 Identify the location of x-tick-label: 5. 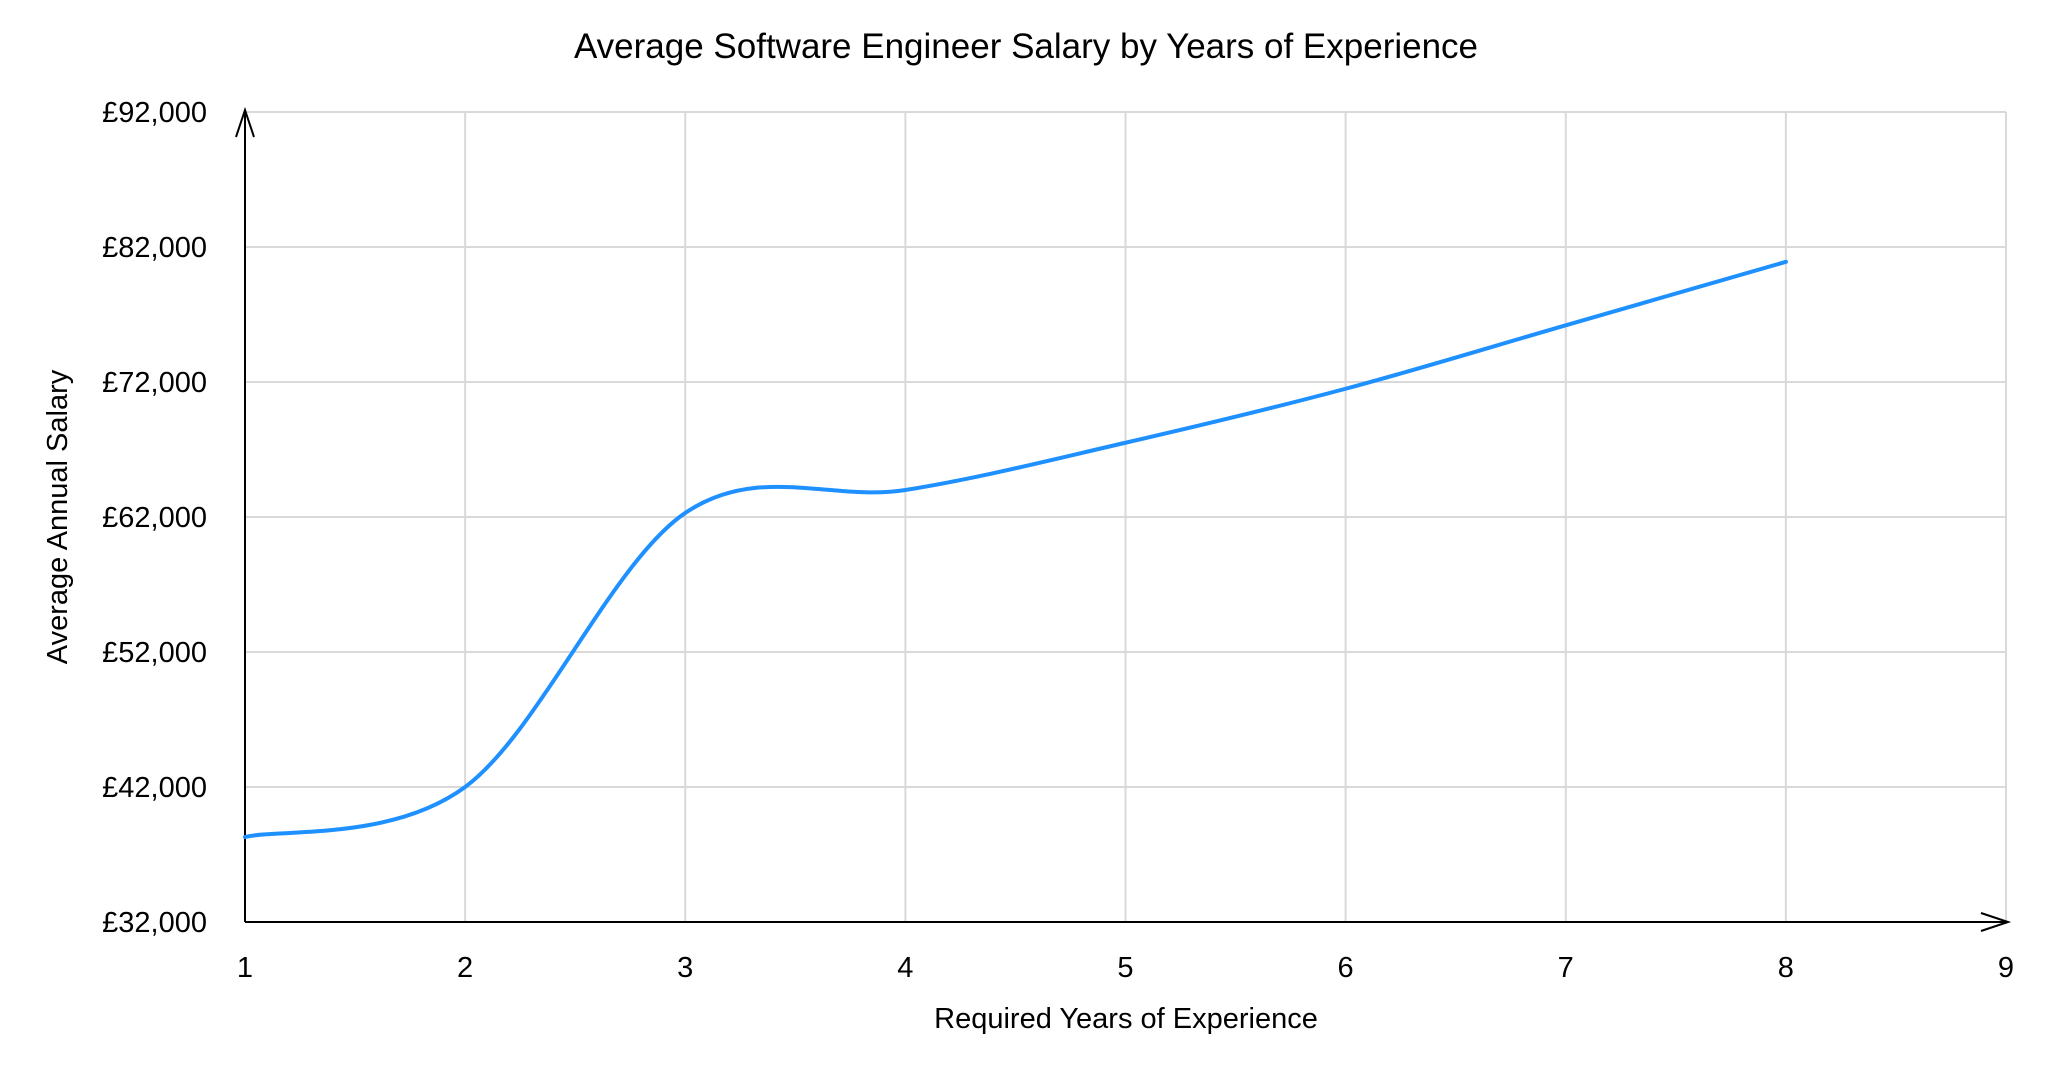
(1125, 968).